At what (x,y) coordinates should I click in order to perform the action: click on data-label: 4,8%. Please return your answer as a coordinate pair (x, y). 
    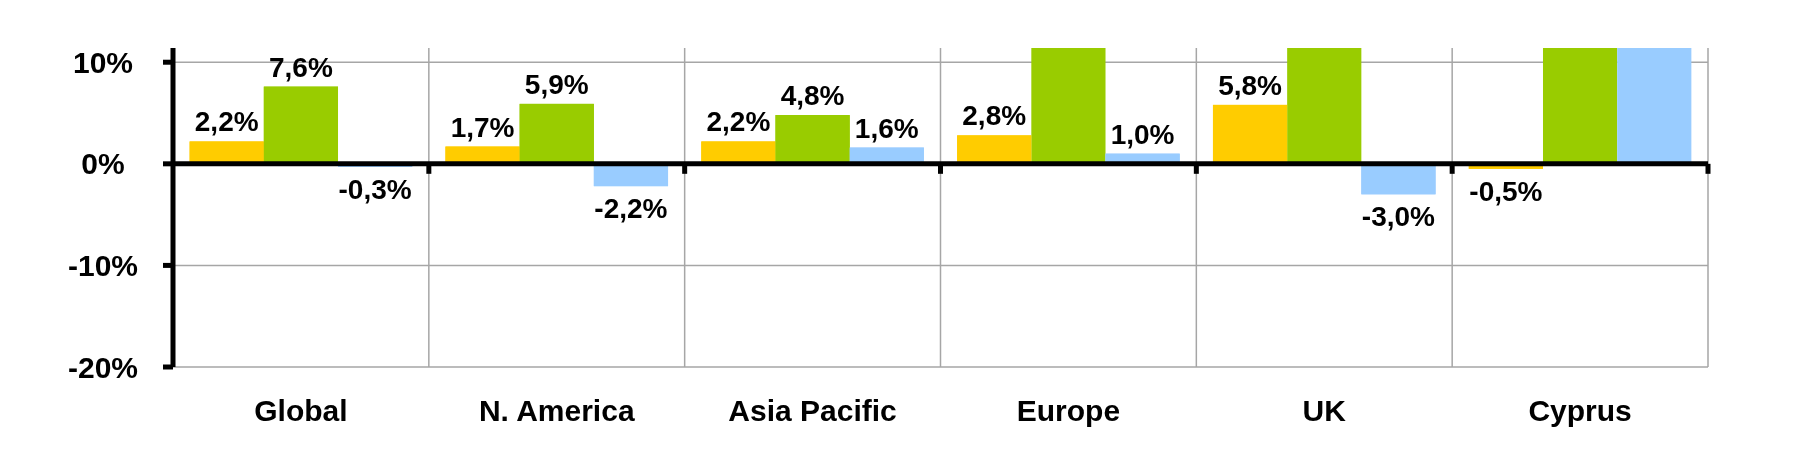
    Looking at the image, I should click on (812, 96).